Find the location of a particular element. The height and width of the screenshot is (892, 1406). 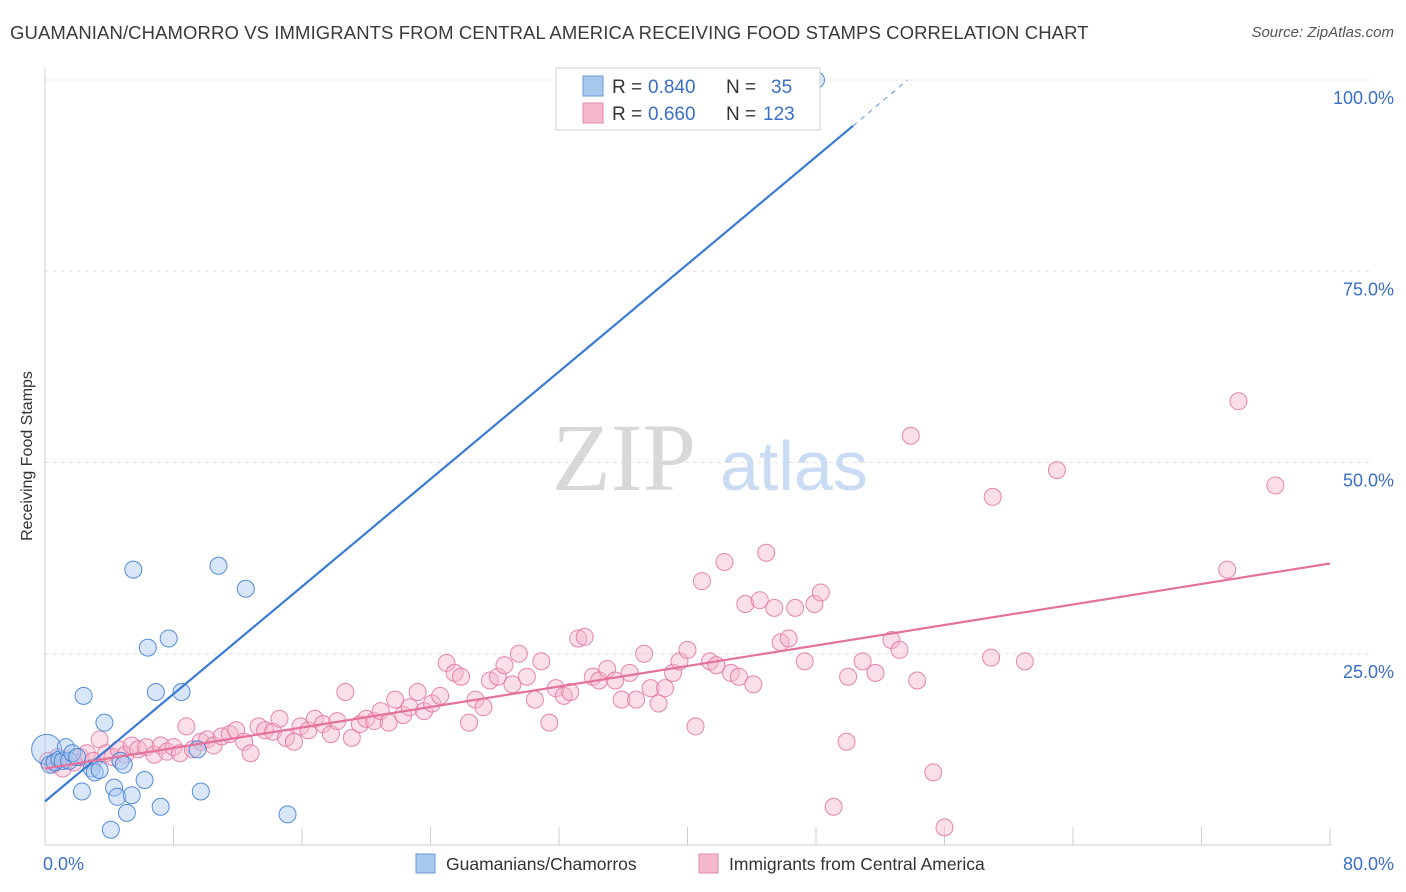

stats-r-value-pink: 0.660 is located at coordinates (672, 114).